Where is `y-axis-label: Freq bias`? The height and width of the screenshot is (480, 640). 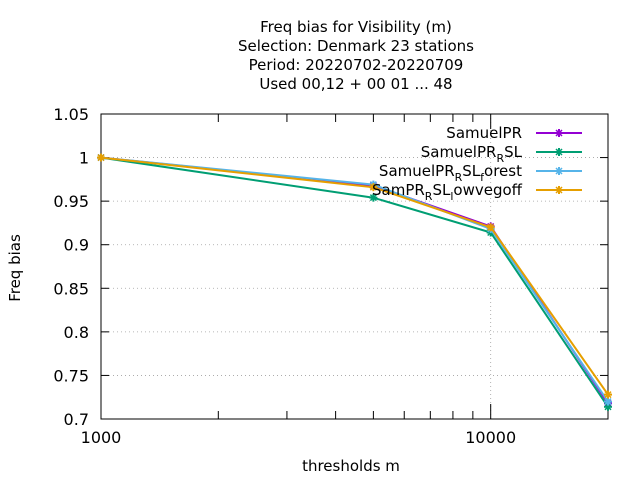 y-axis-label: Freq bias is located at coordinates (15, 268).